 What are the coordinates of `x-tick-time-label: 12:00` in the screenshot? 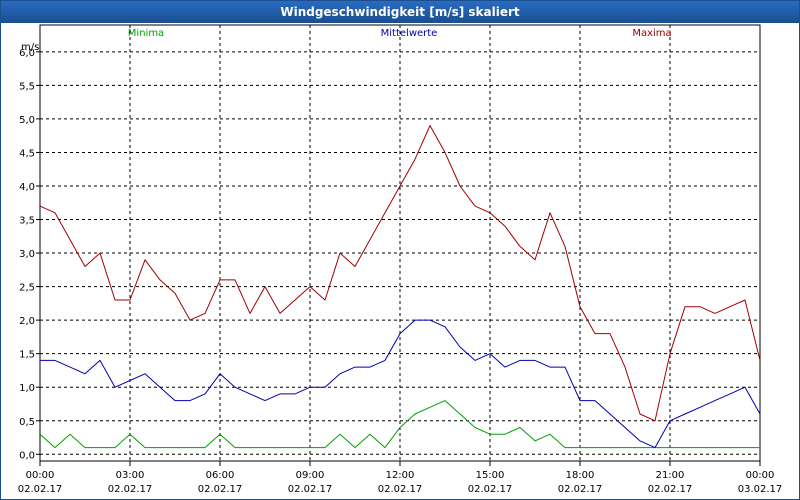 It's located at (400, 475).